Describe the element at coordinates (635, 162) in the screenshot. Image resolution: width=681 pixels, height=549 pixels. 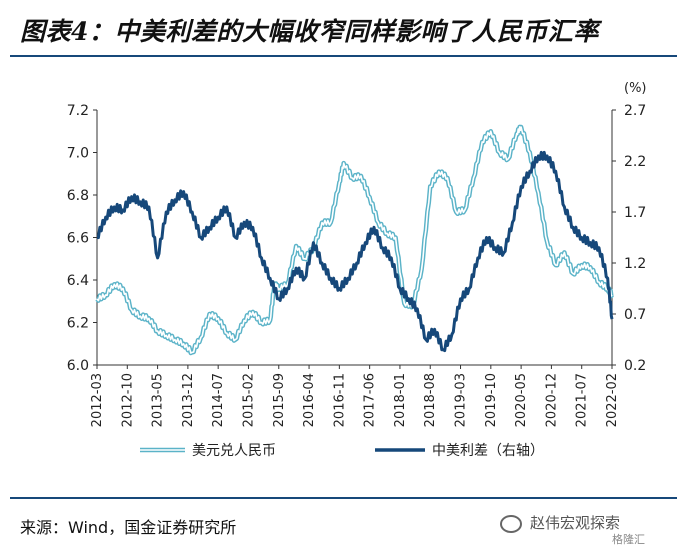
I see `right-tick-label: 2.2` at that location.